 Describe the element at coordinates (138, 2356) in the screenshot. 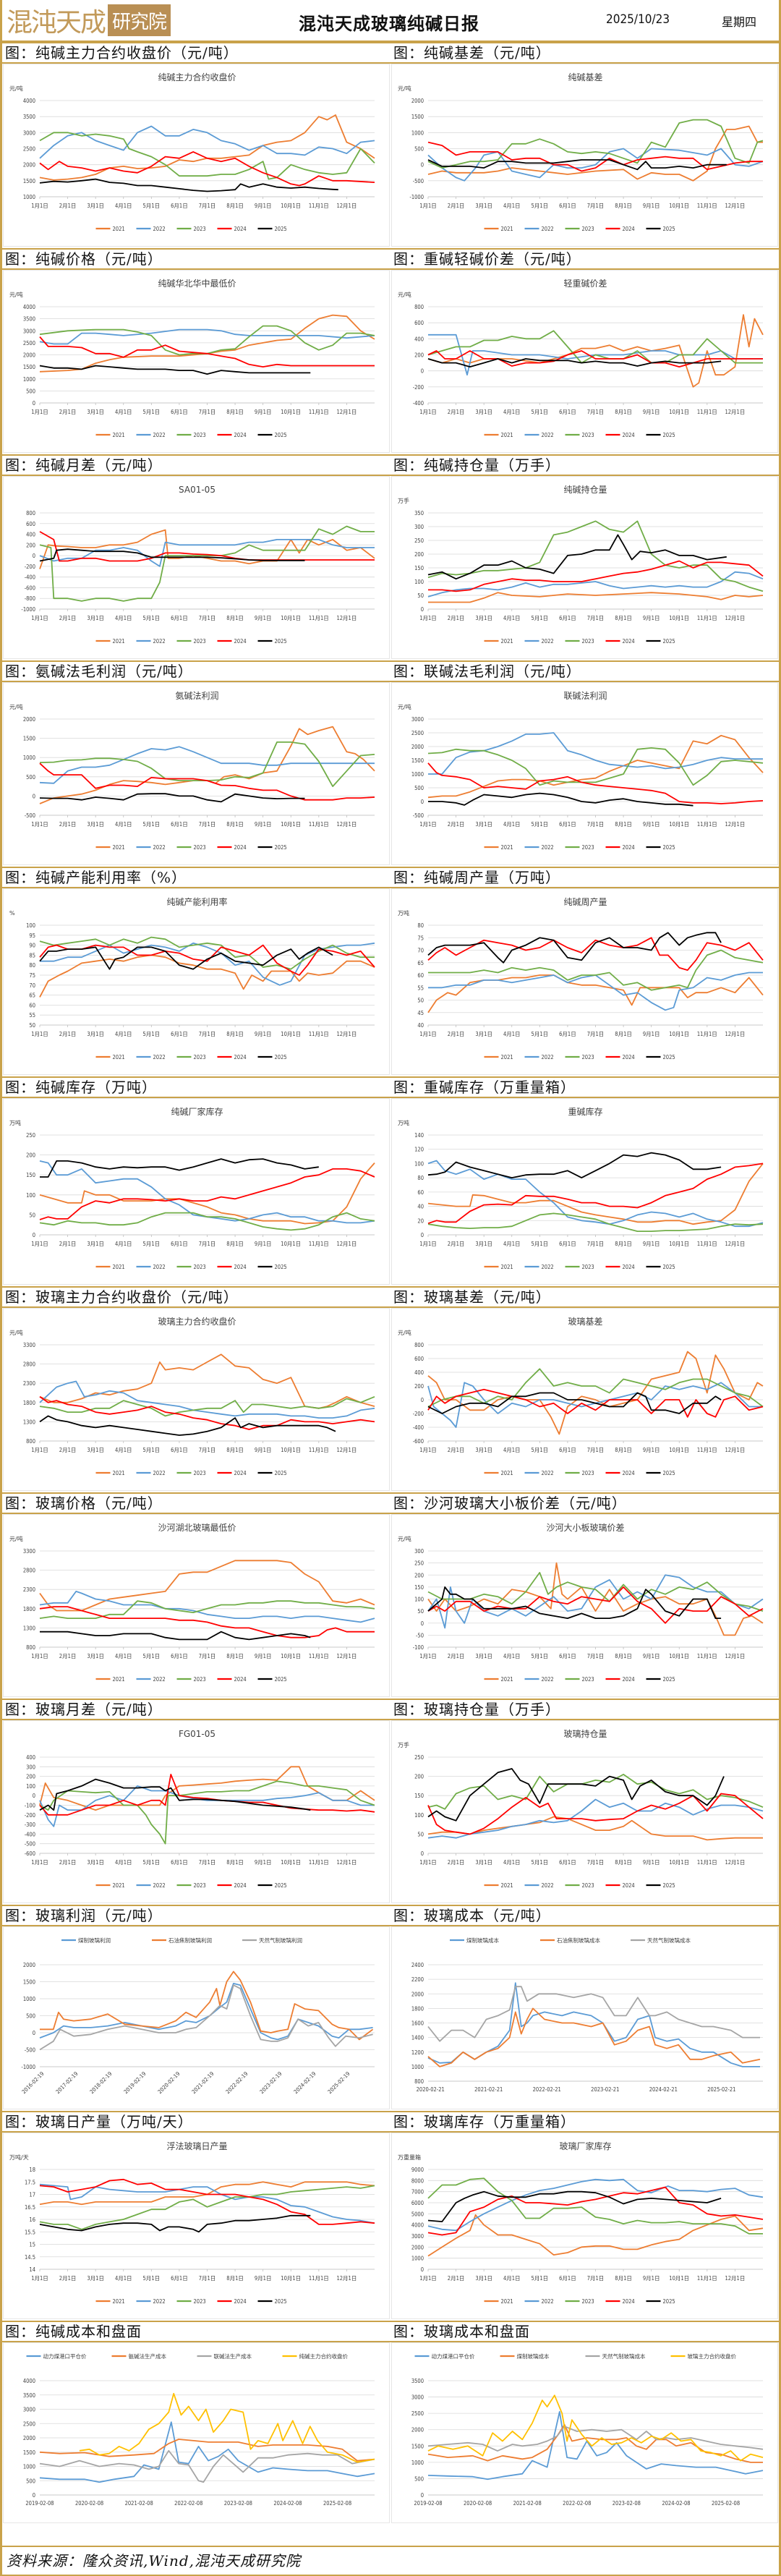

I see `legend-item: 氨碱法生产成本` at that location.